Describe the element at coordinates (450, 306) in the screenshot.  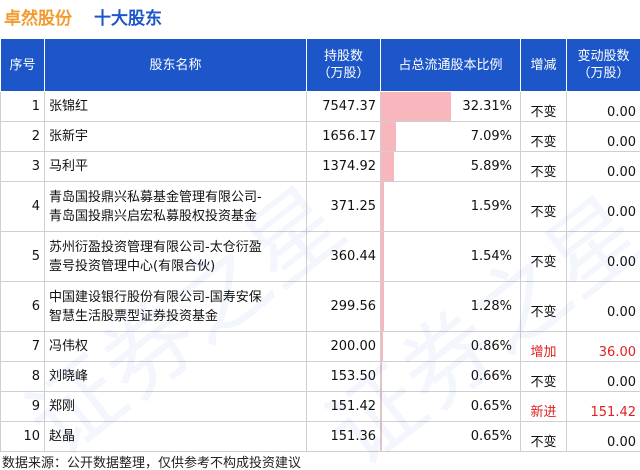
I see `row-ratio: 1.28%` at that location.